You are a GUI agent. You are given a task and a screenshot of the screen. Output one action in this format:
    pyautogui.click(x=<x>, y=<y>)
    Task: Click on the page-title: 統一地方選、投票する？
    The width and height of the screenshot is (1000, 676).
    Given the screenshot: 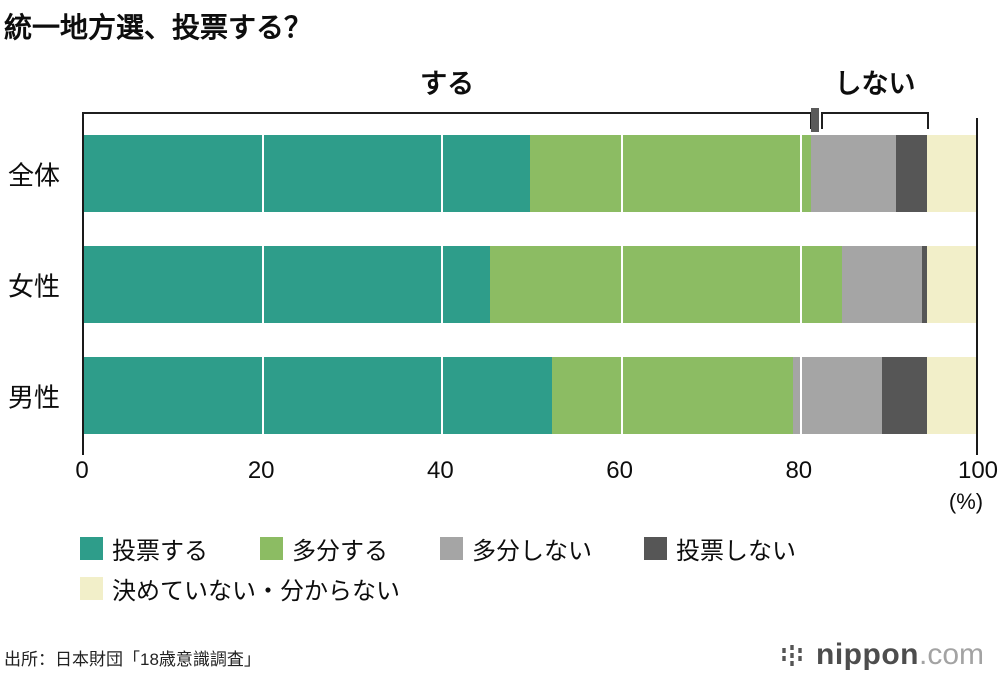 What is the action you would take?
    pyautogui.click(x=158, y=27)
    